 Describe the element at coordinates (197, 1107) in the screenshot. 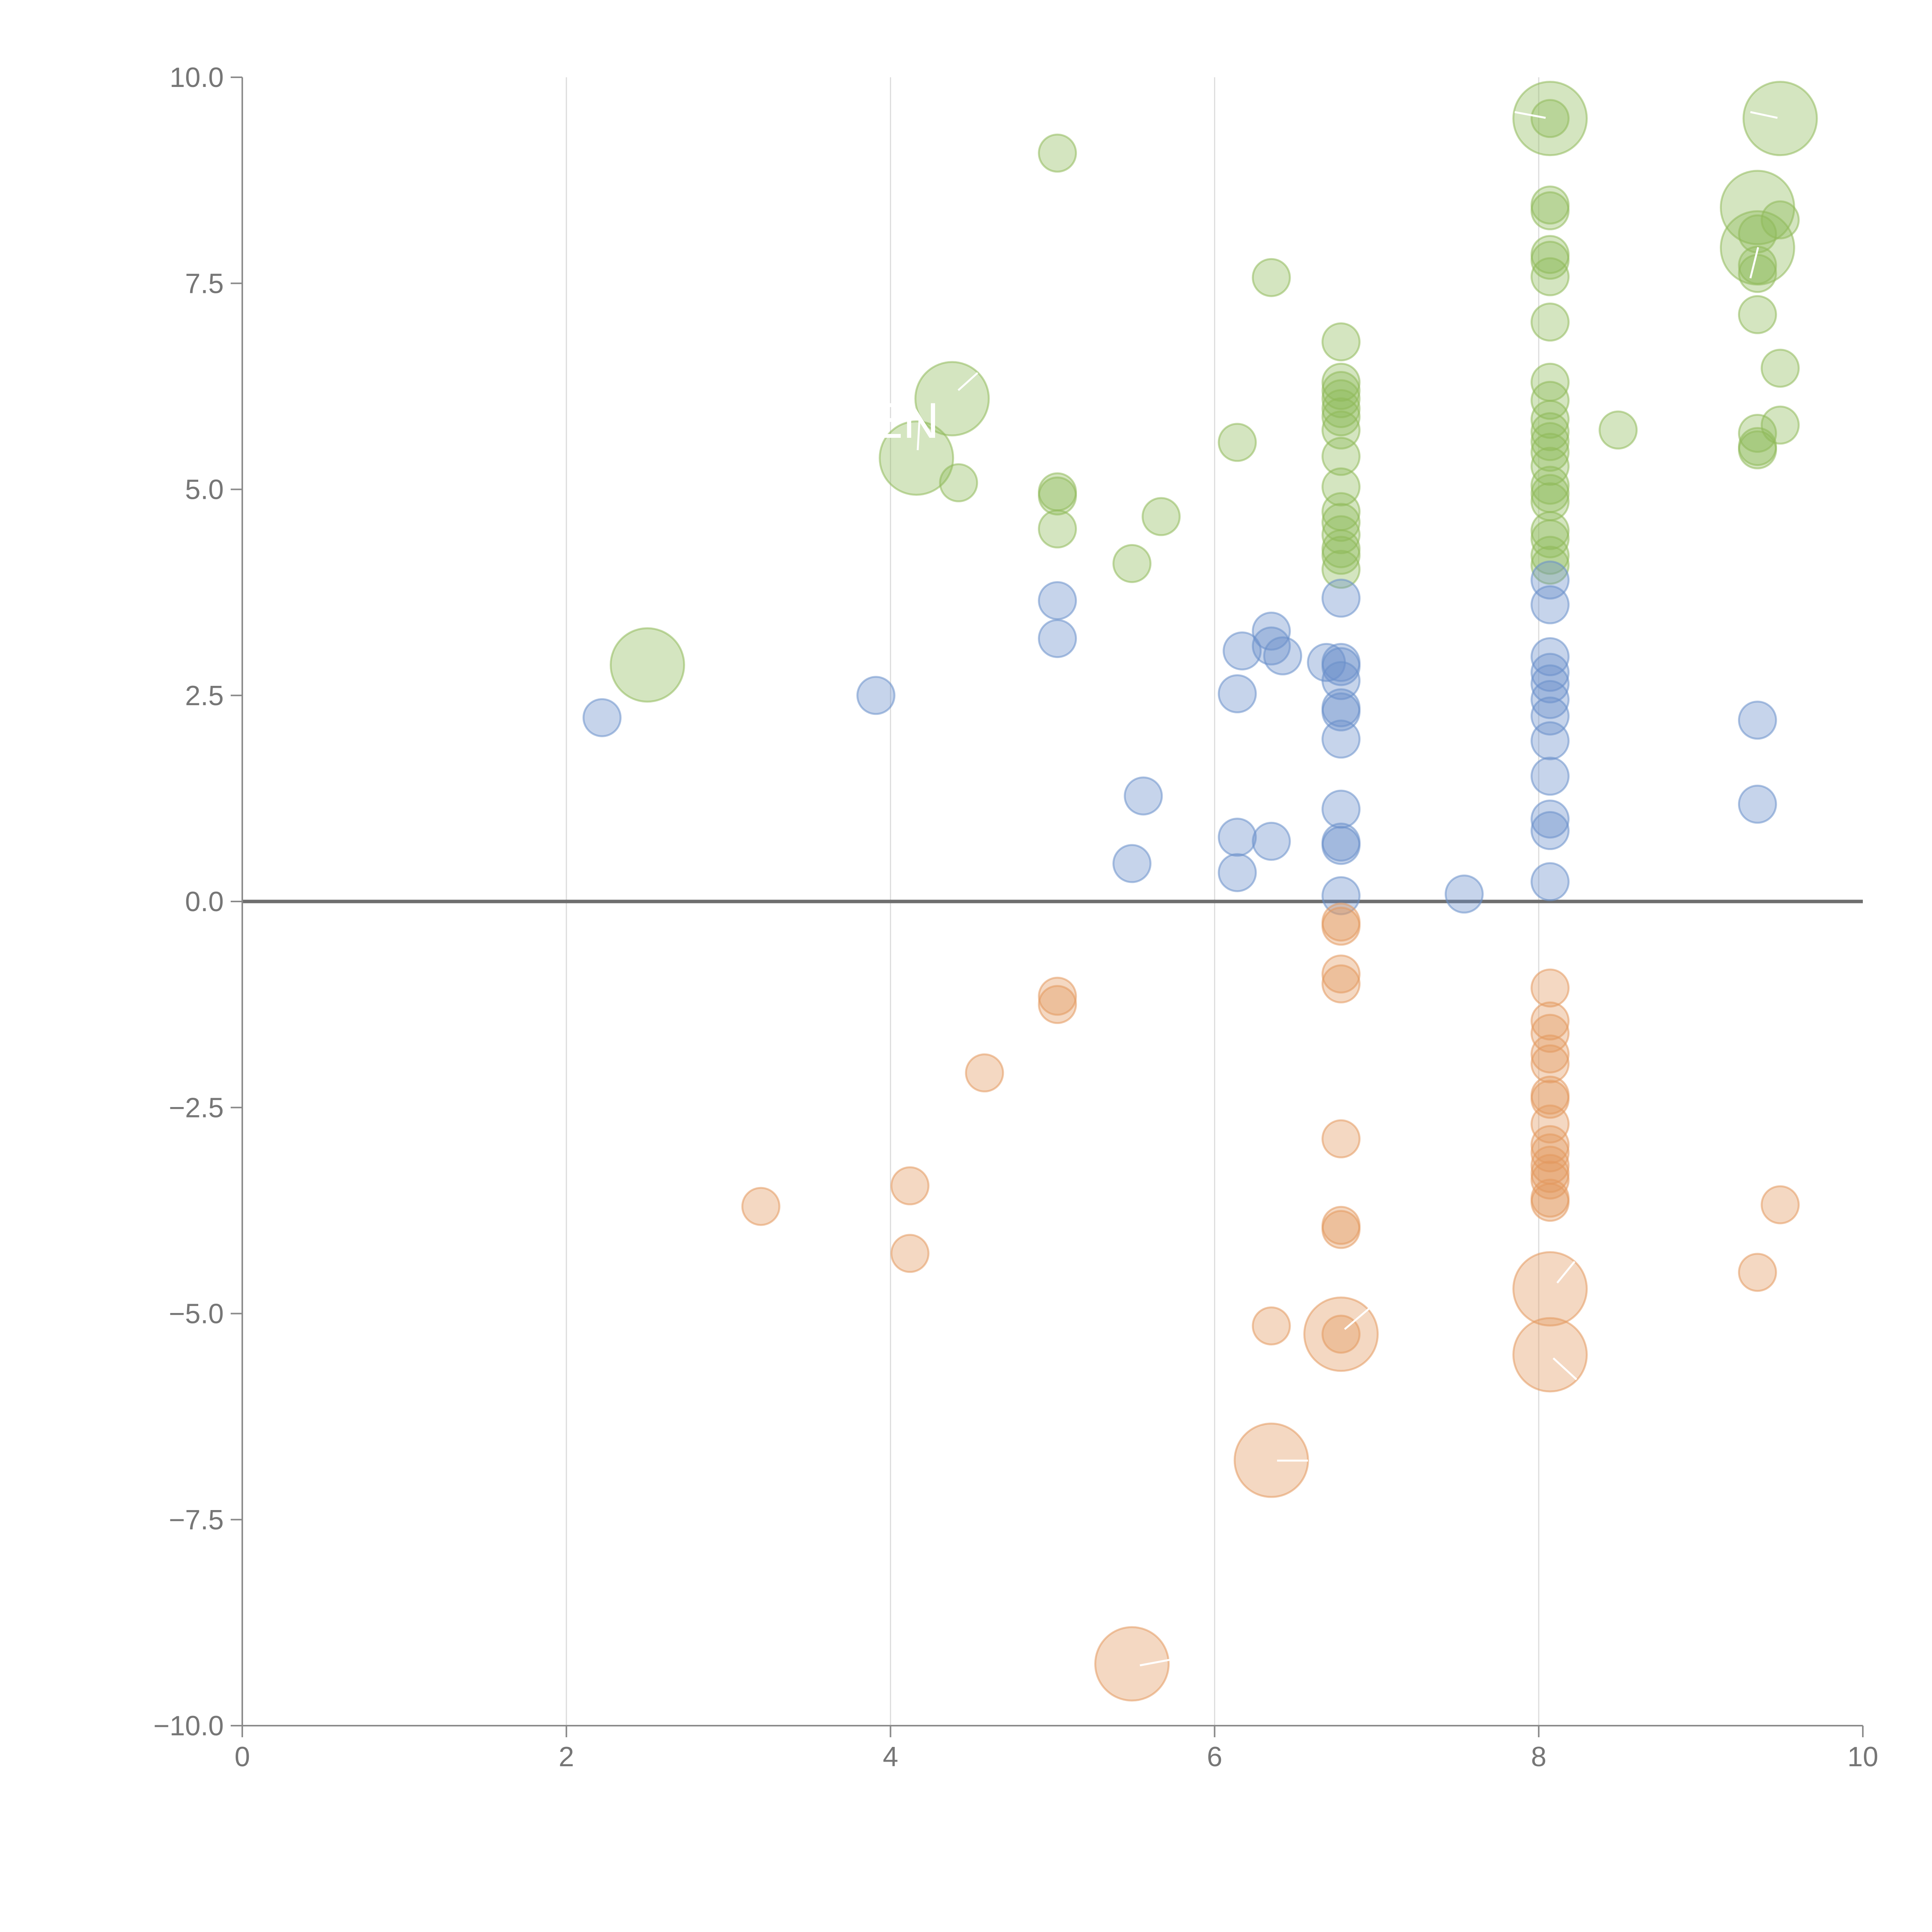

I see `y-tick-label: −2.5` at that location.